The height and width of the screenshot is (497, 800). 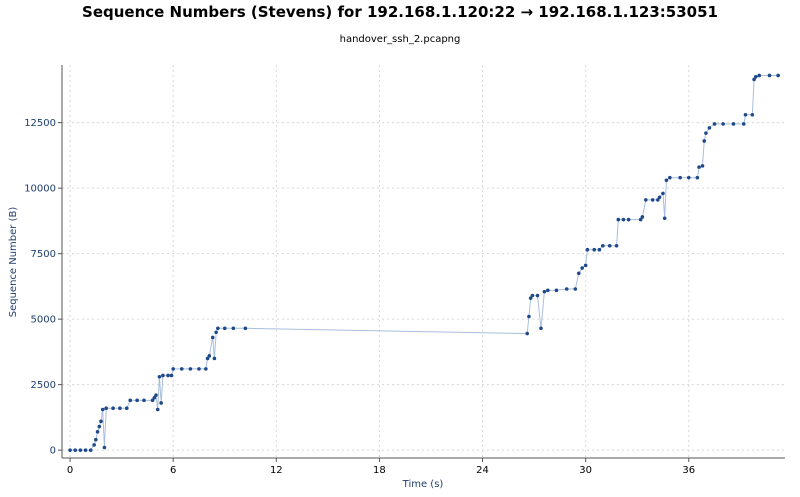 What do you see at coordinates (482, 470) in the screenshot?
I see `x-tick-label: 24` at bounding box center [482, 470].